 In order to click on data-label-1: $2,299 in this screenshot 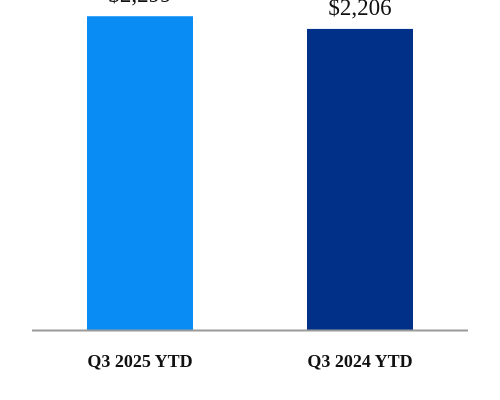, I will do `click(139, 3)`.